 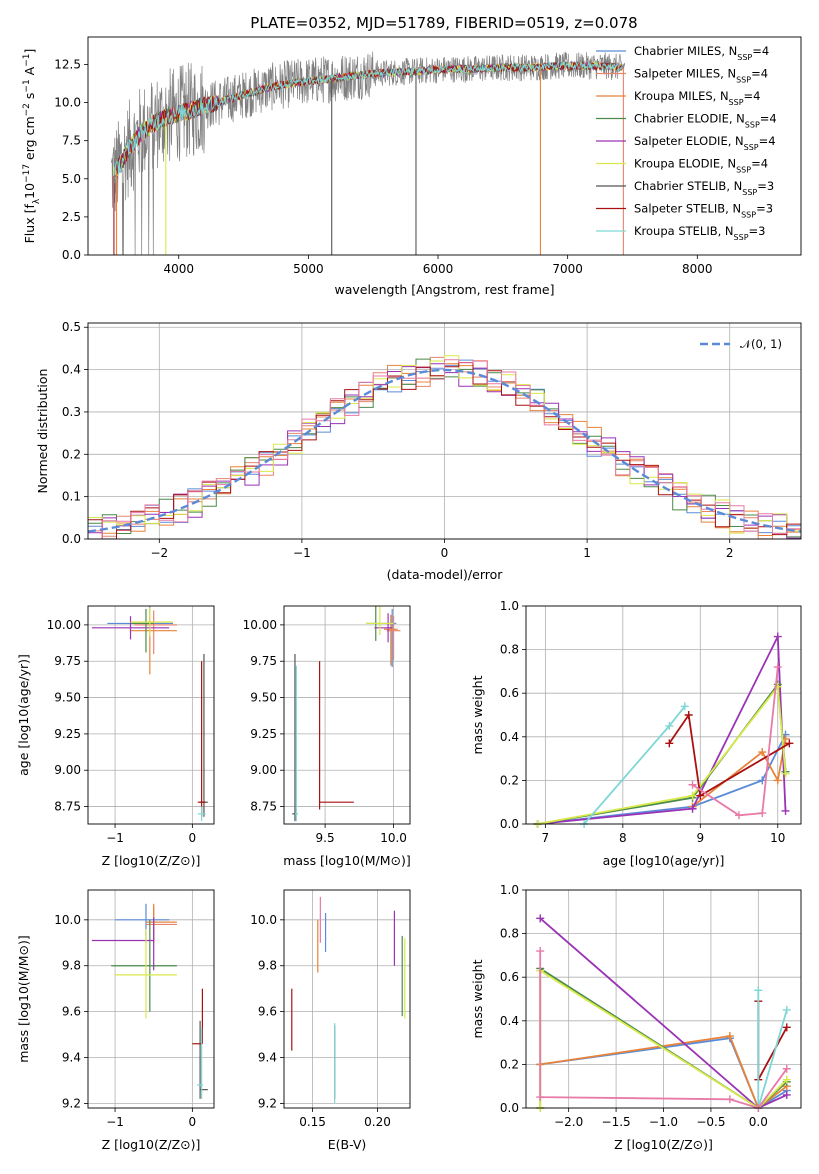 What do you see at coordinates (27, 60) in the screenshot?
I see `ylabel-part: −1` at bounding box center [27, 60].